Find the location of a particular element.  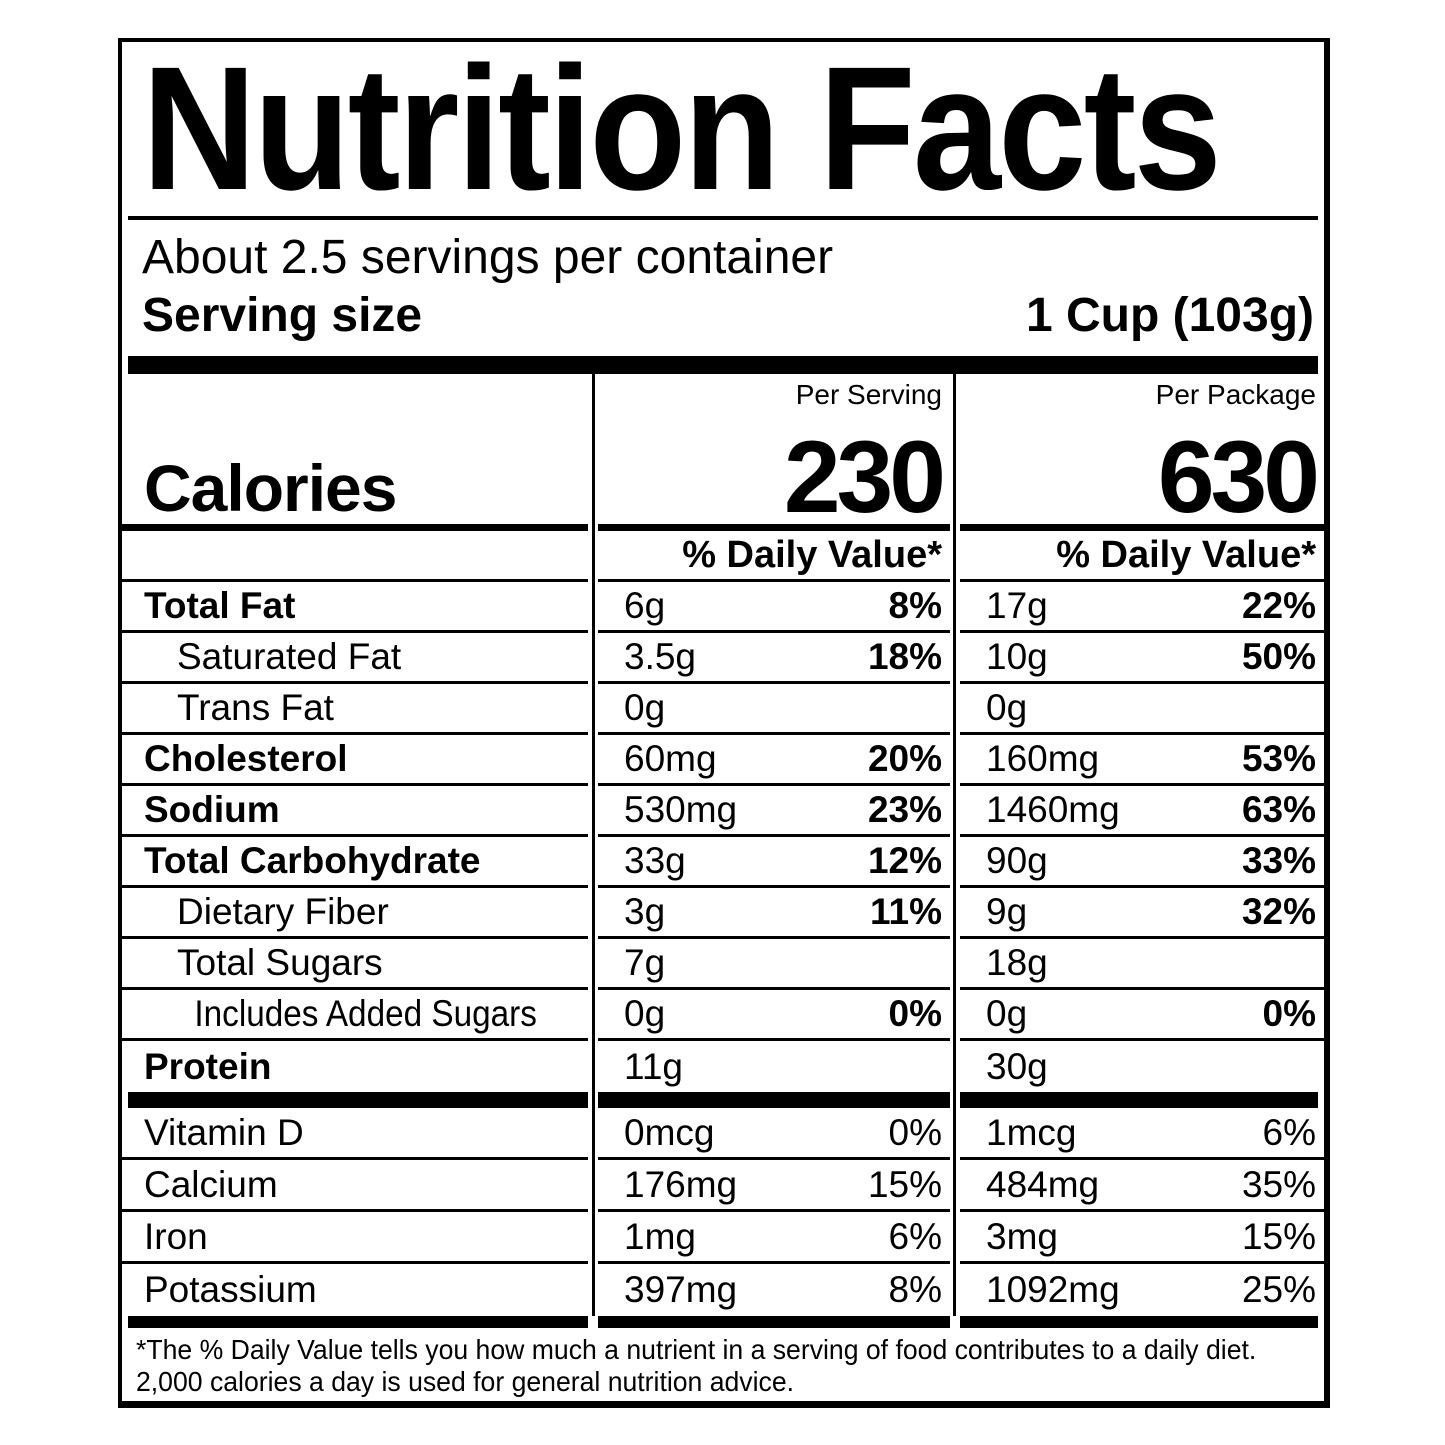

table-row-protein: Protein 11g 30g is located at coordinates (596, 1066).